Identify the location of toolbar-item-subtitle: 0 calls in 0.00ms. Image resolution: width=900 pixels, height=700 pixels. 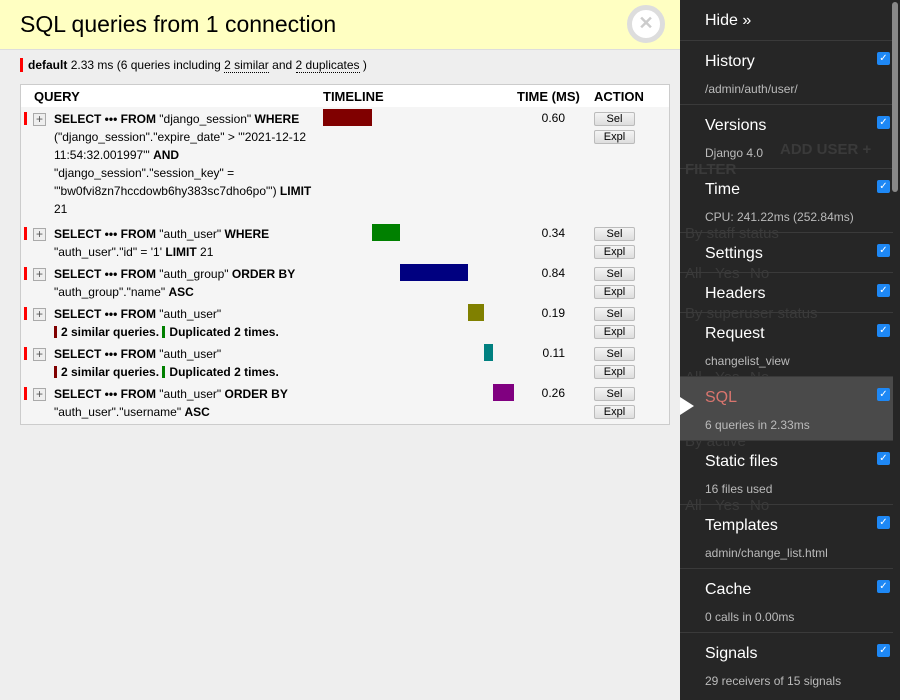
(750, 617).